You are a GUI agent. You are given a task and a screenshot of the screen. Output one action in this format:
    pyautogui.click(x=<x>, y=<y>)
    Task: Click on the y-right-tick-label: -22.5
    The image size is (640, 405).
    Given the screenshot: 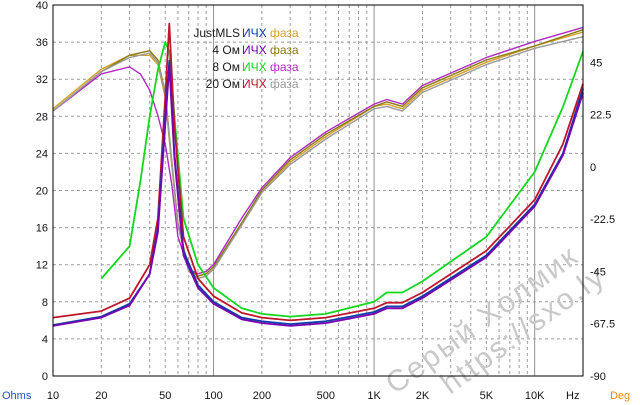 What is the action you would take?
    pyautogui.click(x=602, y=220)
    